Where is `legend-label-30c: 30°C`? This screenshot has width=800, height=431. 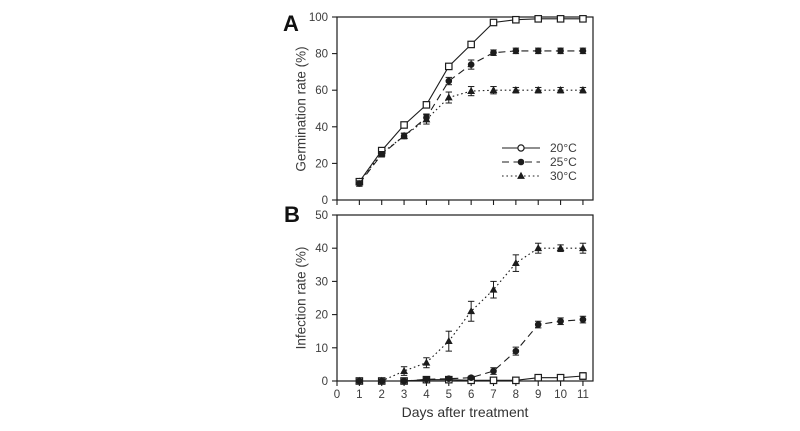
legend-label-30c: 30°C is located at coordinates (563, 176).